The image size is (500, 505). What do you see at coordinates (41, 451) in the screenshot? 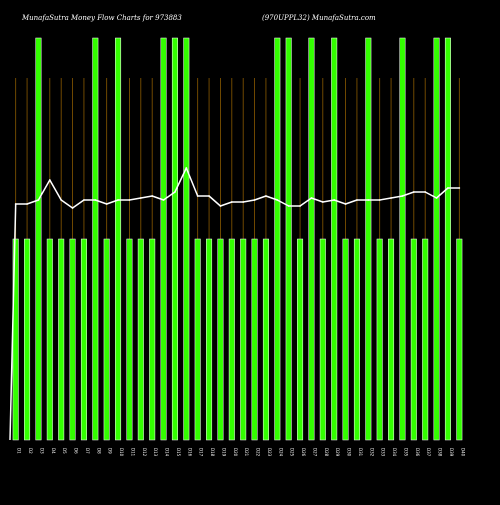
I see `x-tick-label: D3` at bounding box center [41, 451].